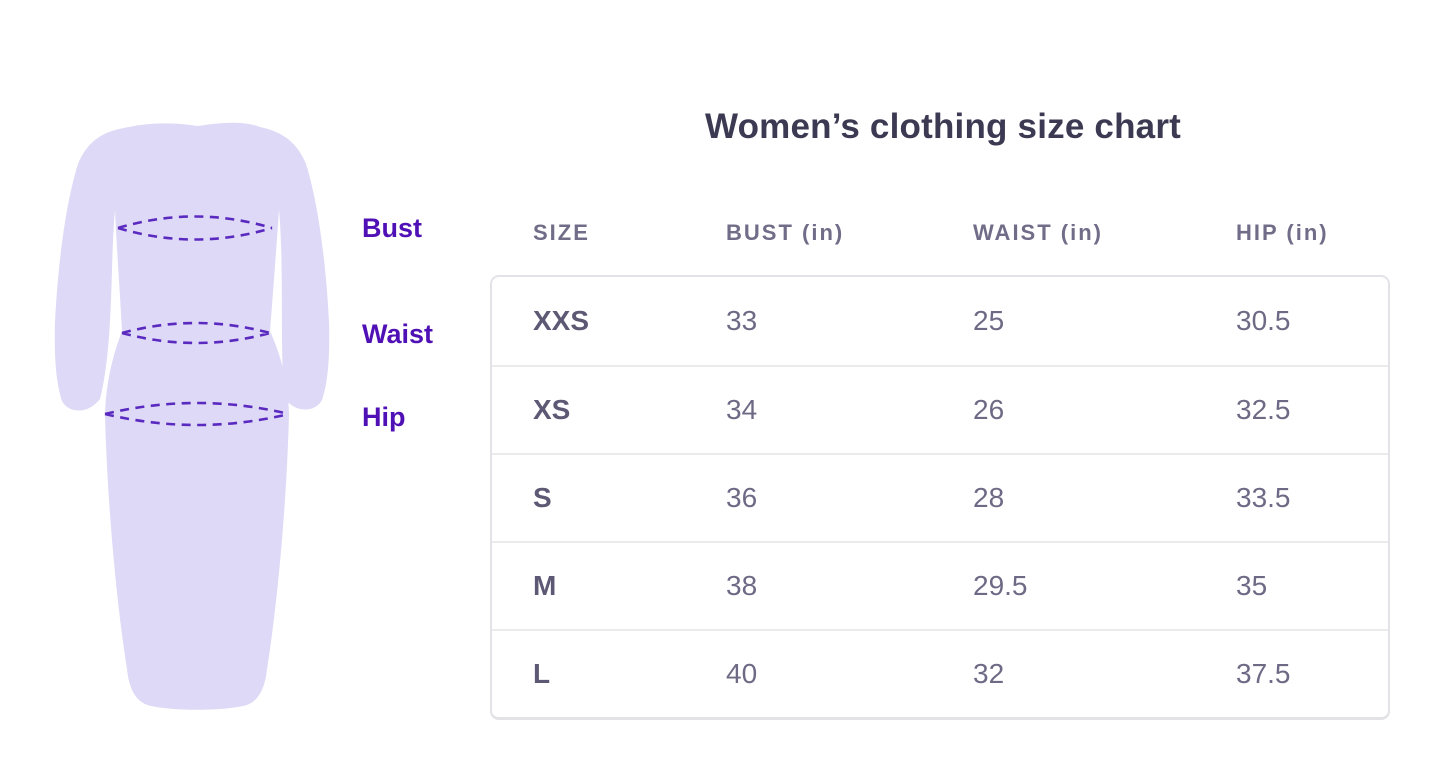 This screenshot has height=771, width=1445. What do you see at coordinates (742, 320) in the screenshot?
I see `bust-cell: 33` at bounding box center [742, 320].